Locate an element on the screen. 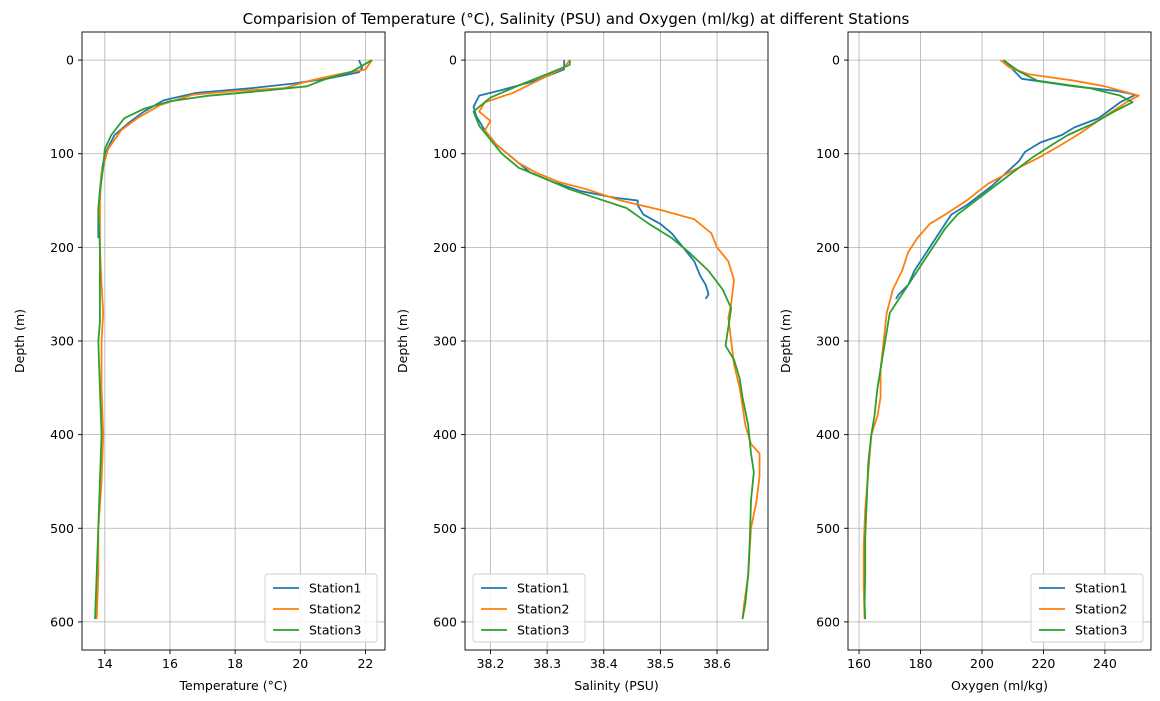  x-tick-label: 220 is located at coordinates (1044, 663).